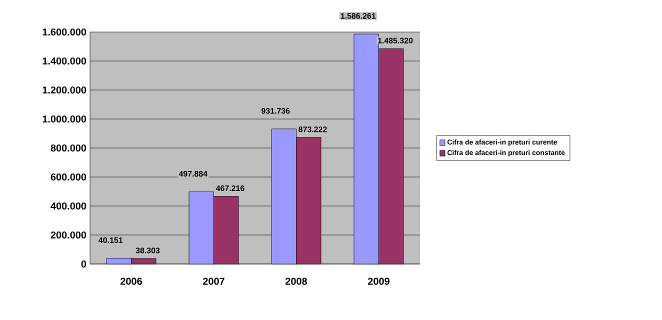  Describe the element at coordinates (297, 281) in the screenshot. I see `x-tick-label: 2008` at that location.